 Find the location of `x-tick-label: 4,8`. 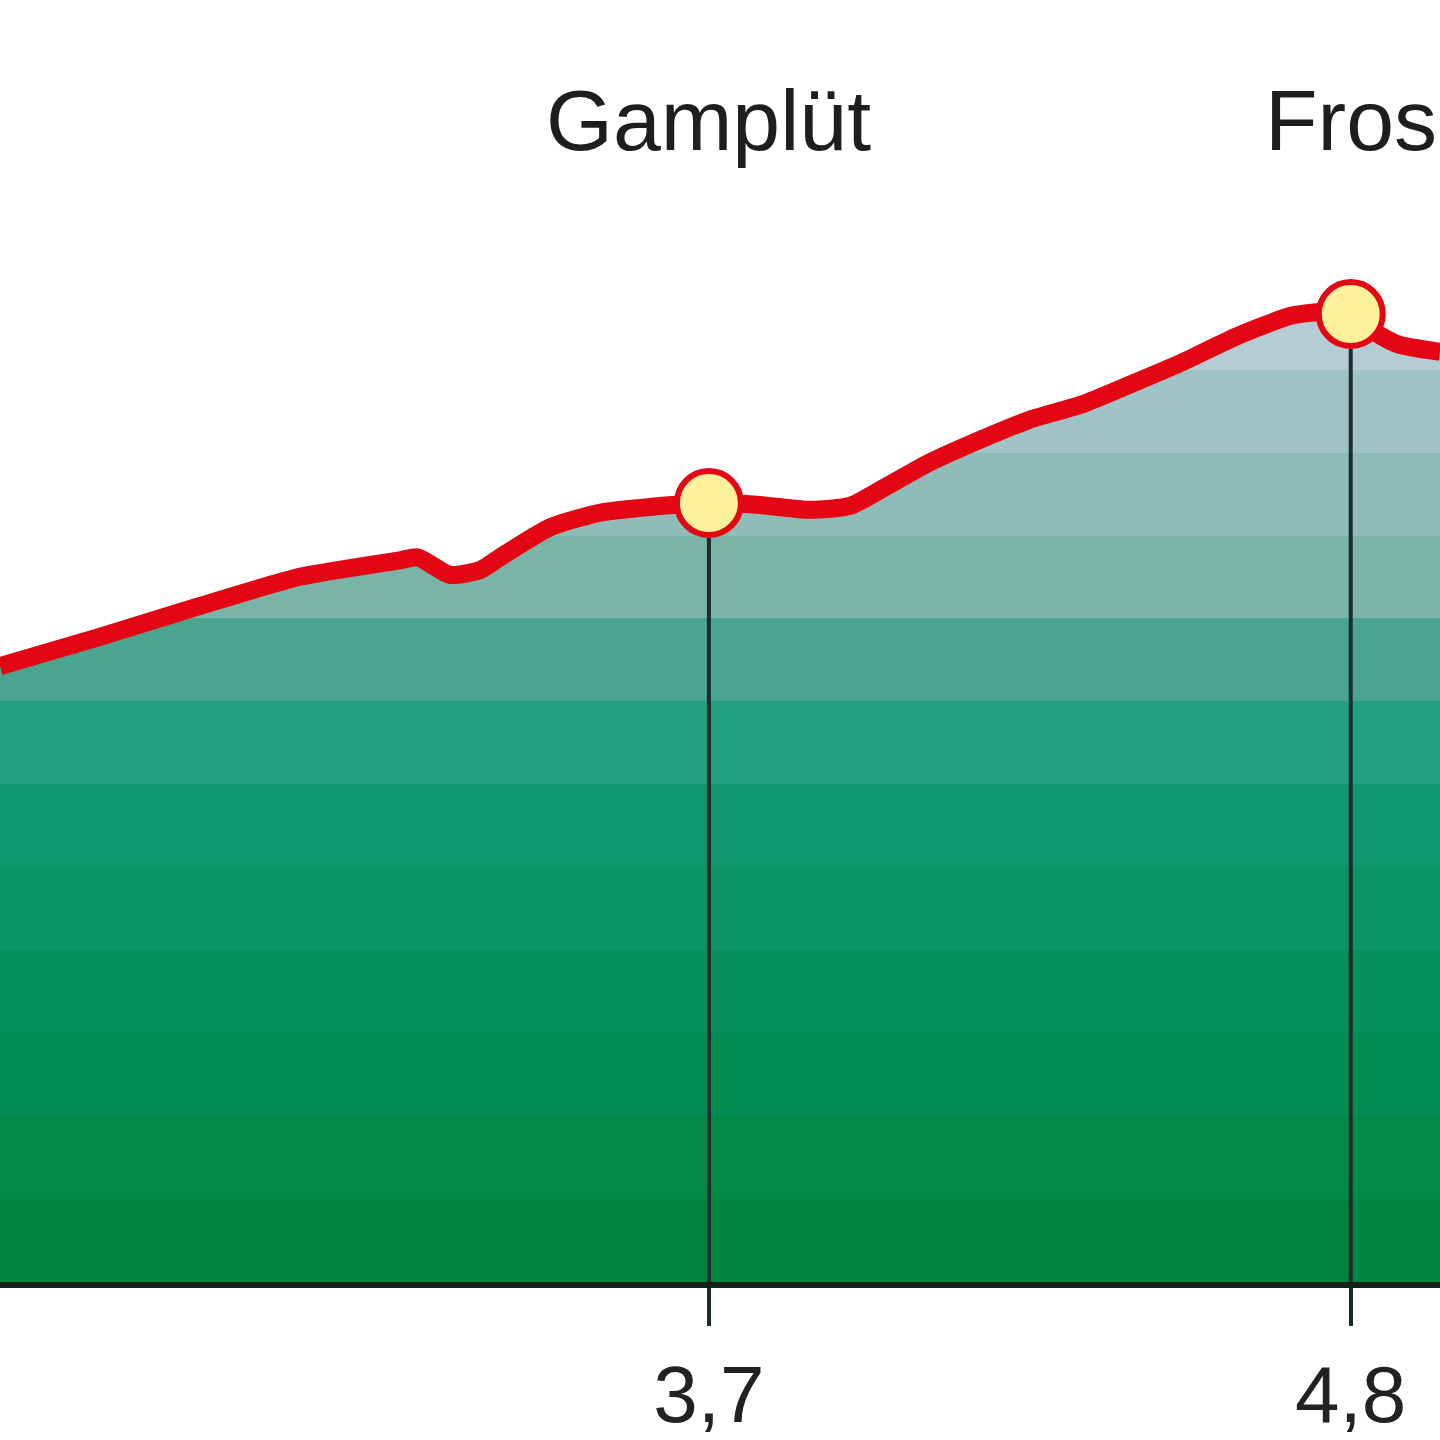

x-tick-label: 4,8 is located at coordinates (1351, 1394).